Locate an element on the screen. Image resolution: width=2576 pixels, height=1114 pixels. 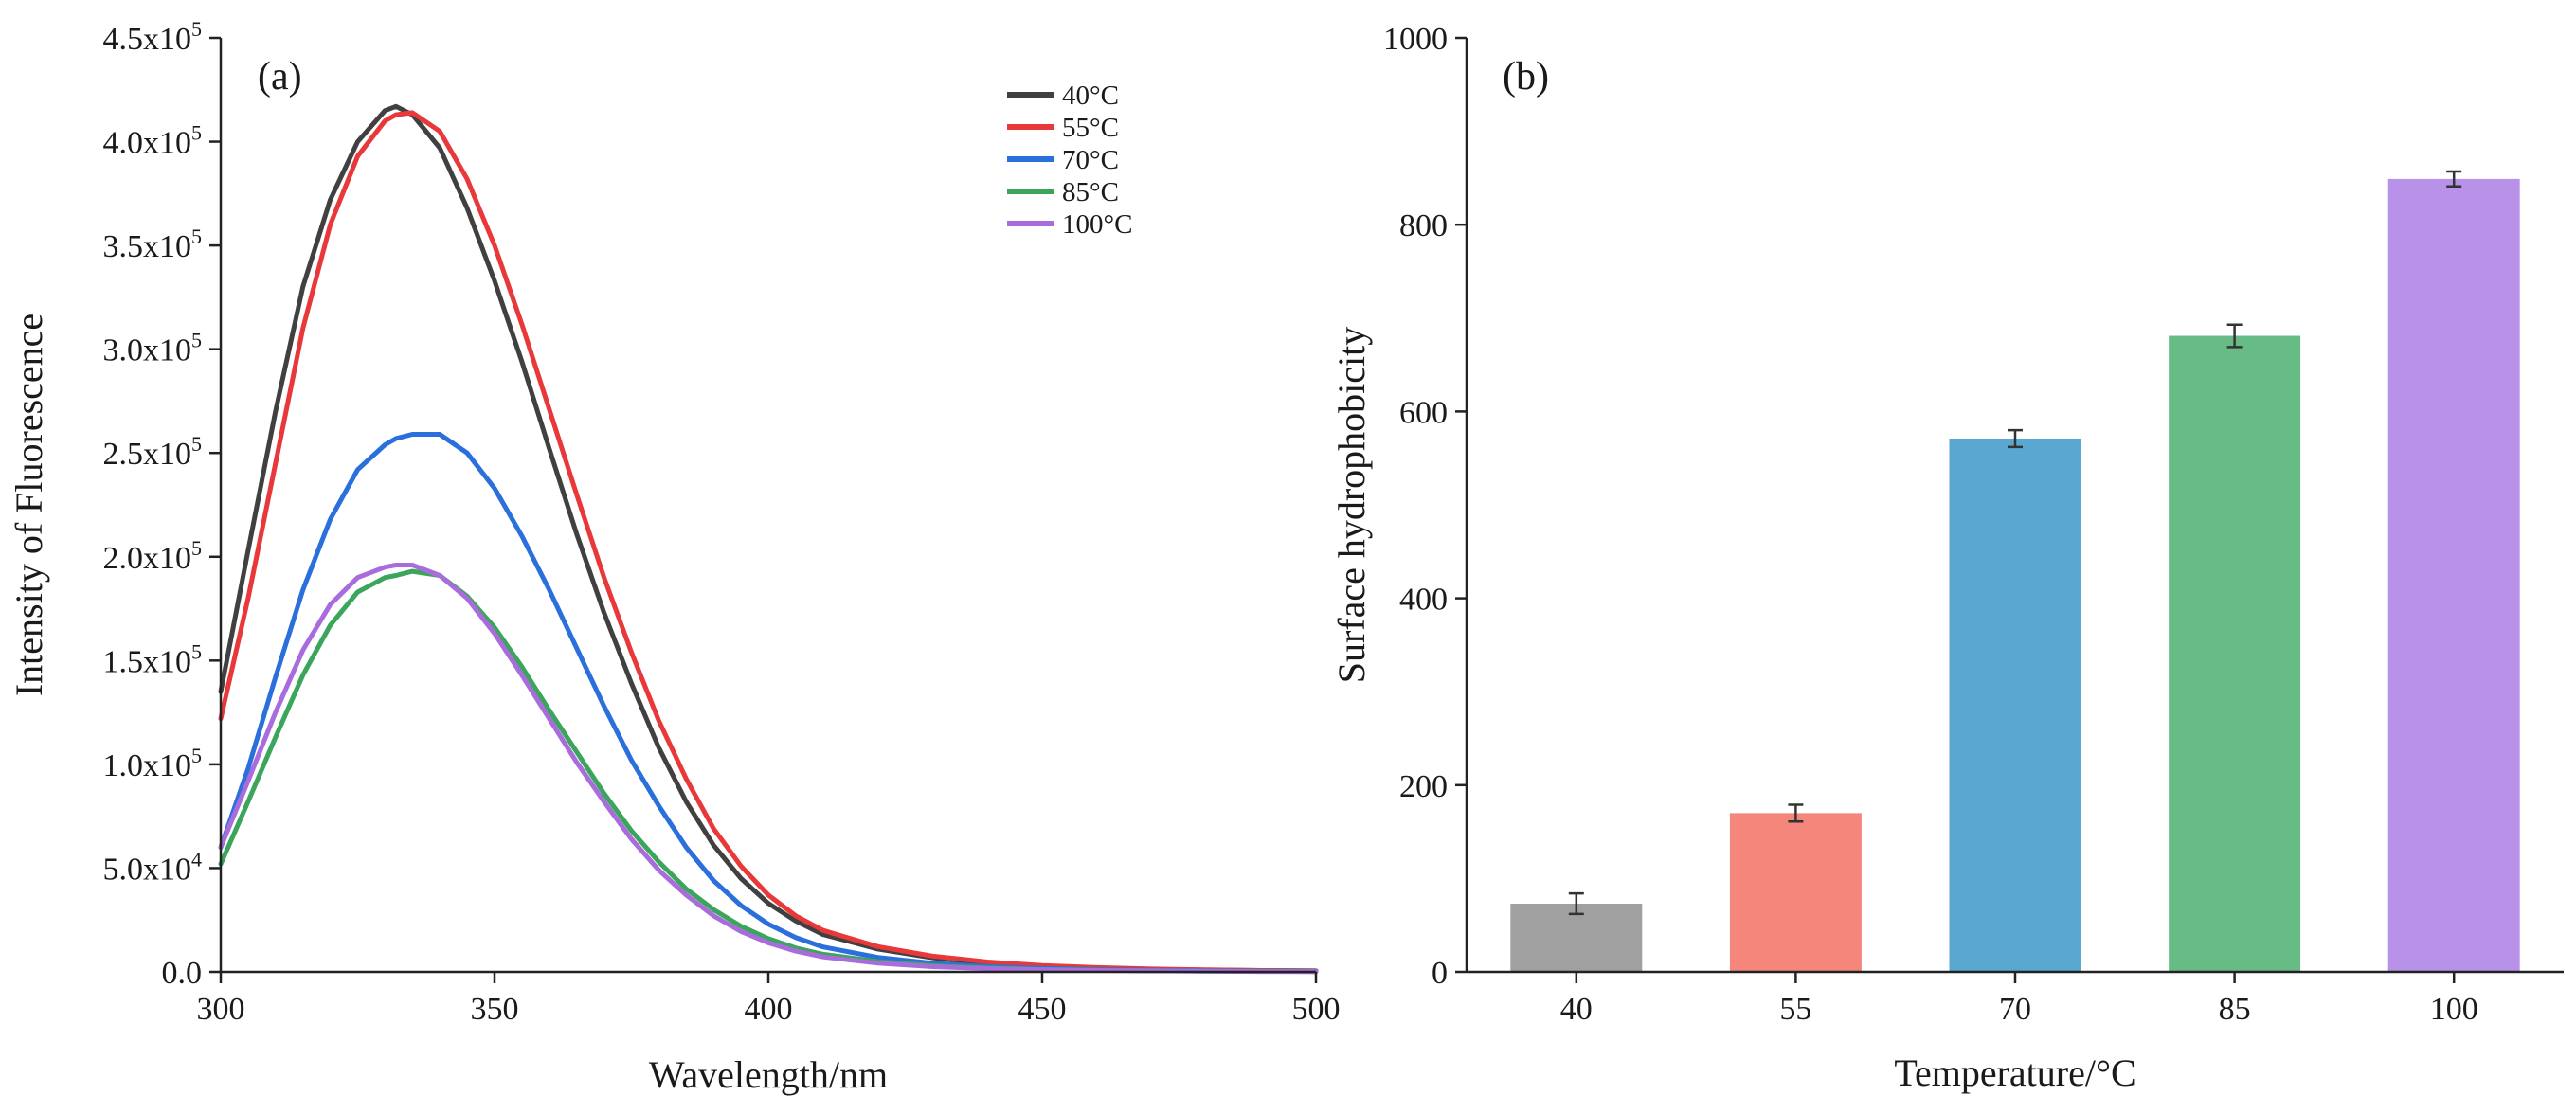
legend-label-3: 85°C is located at coordinates (1090, 192).